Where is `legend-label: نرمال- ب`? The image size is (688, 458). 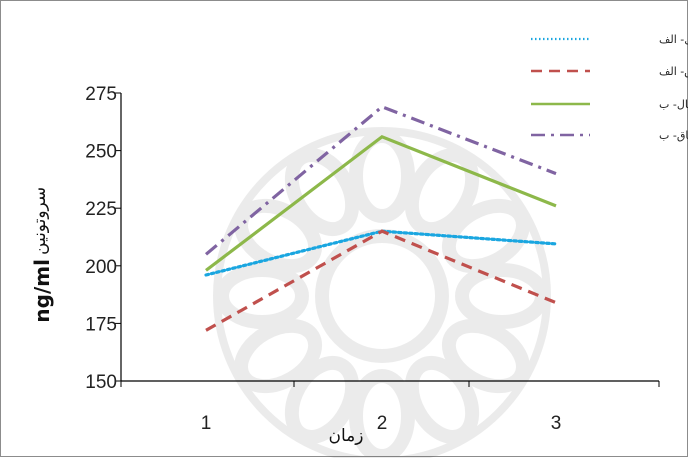 legend-label: نرمال- ب is located at coordinates (673, 104).